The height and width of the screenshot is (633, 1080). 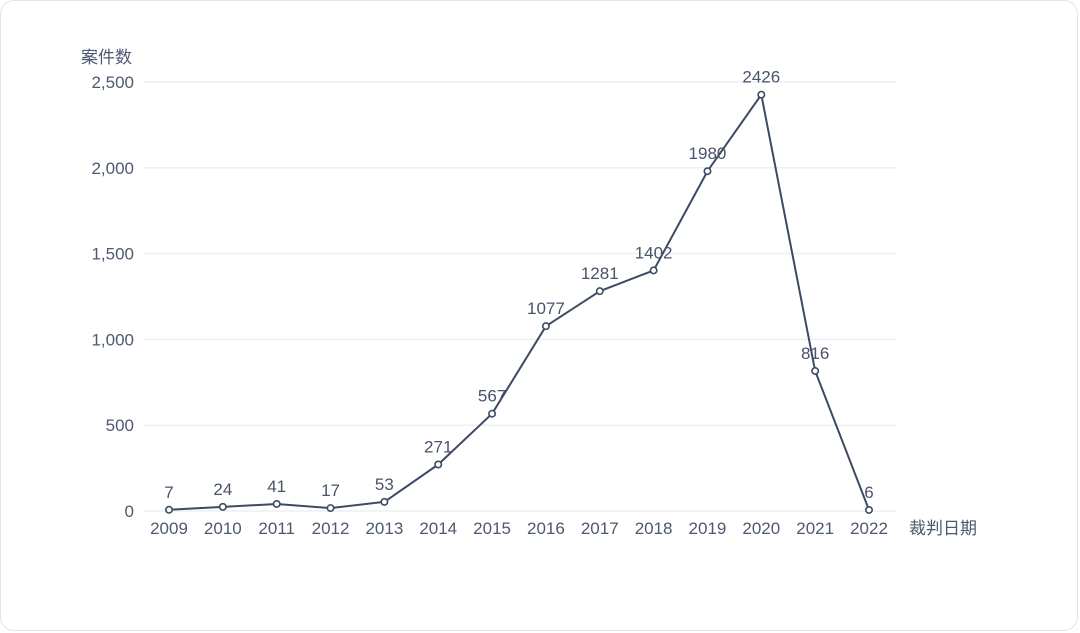 I want to click on x-tick-label: 2016, so click(x=546, y=528).